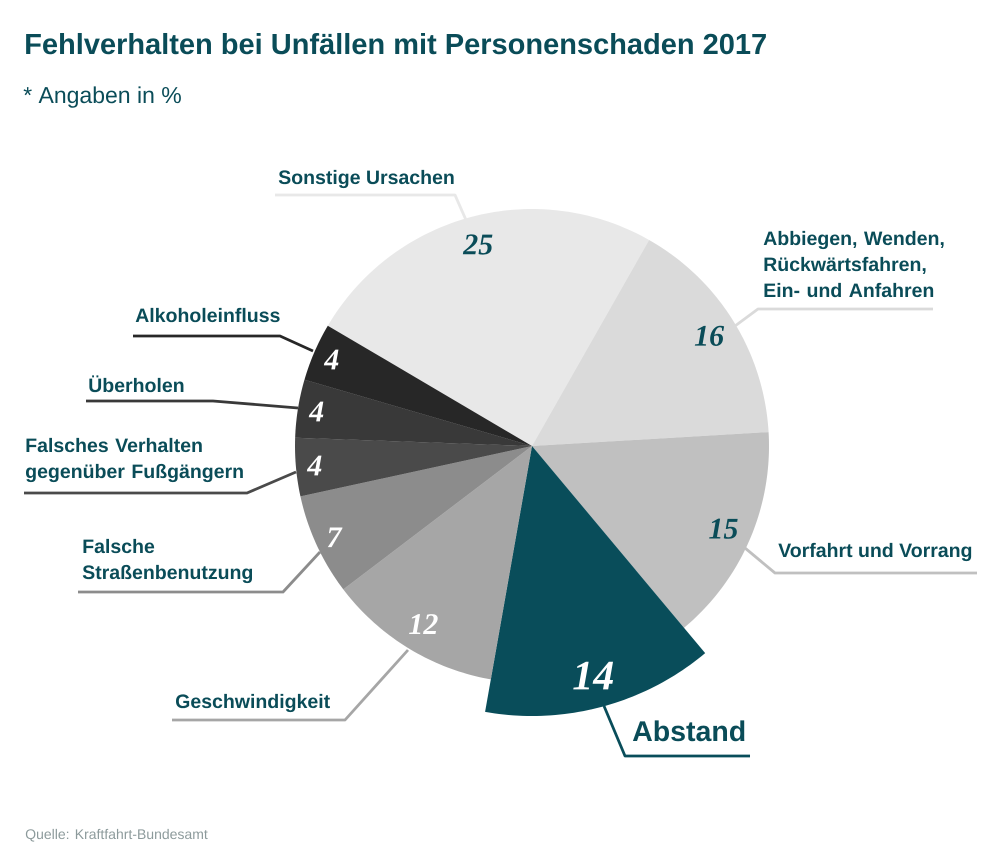  I want to click on data-label: 12, so click(423, 624).